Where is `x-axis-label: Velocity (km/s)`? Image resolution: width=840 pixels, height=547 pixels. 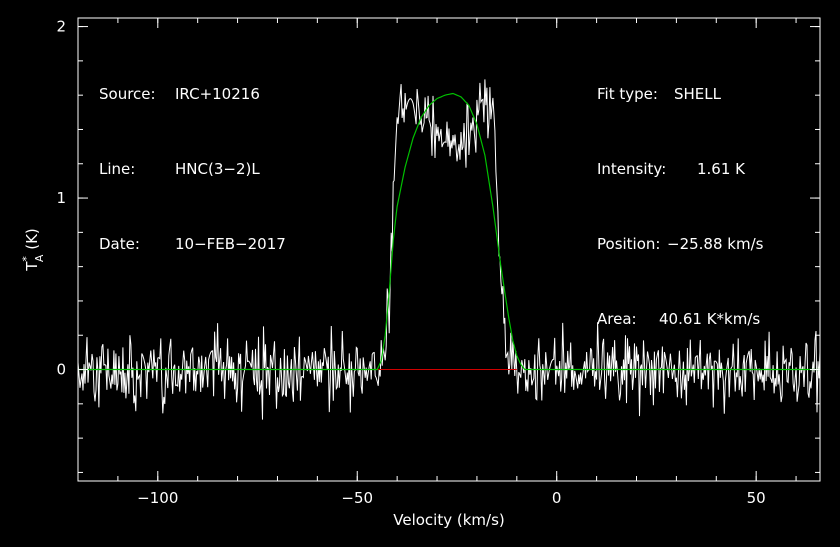 x-axis-label: Velocity (km/s) is located at coordinates (448, 520).